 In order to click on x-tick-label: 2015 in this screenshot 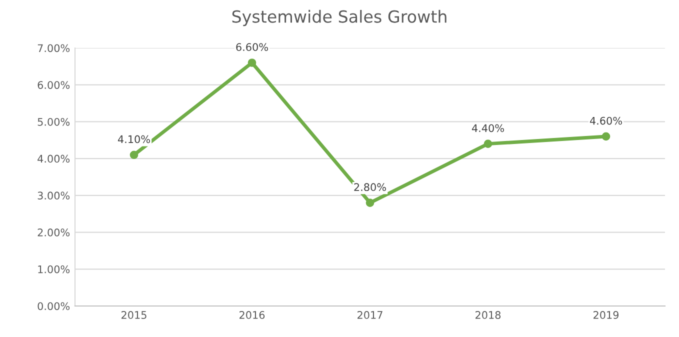, I will do `click(134, 315)`.